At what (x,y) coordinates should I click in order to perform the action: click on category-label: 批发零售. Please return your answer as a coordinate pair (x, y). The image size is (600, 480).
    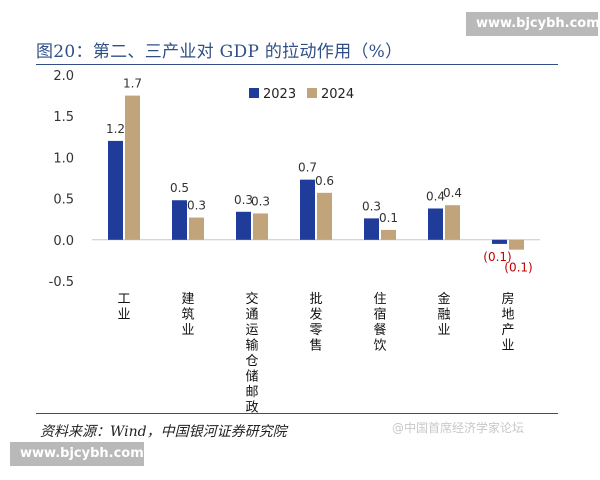
    Looking at the image, I should click on (315, 323).